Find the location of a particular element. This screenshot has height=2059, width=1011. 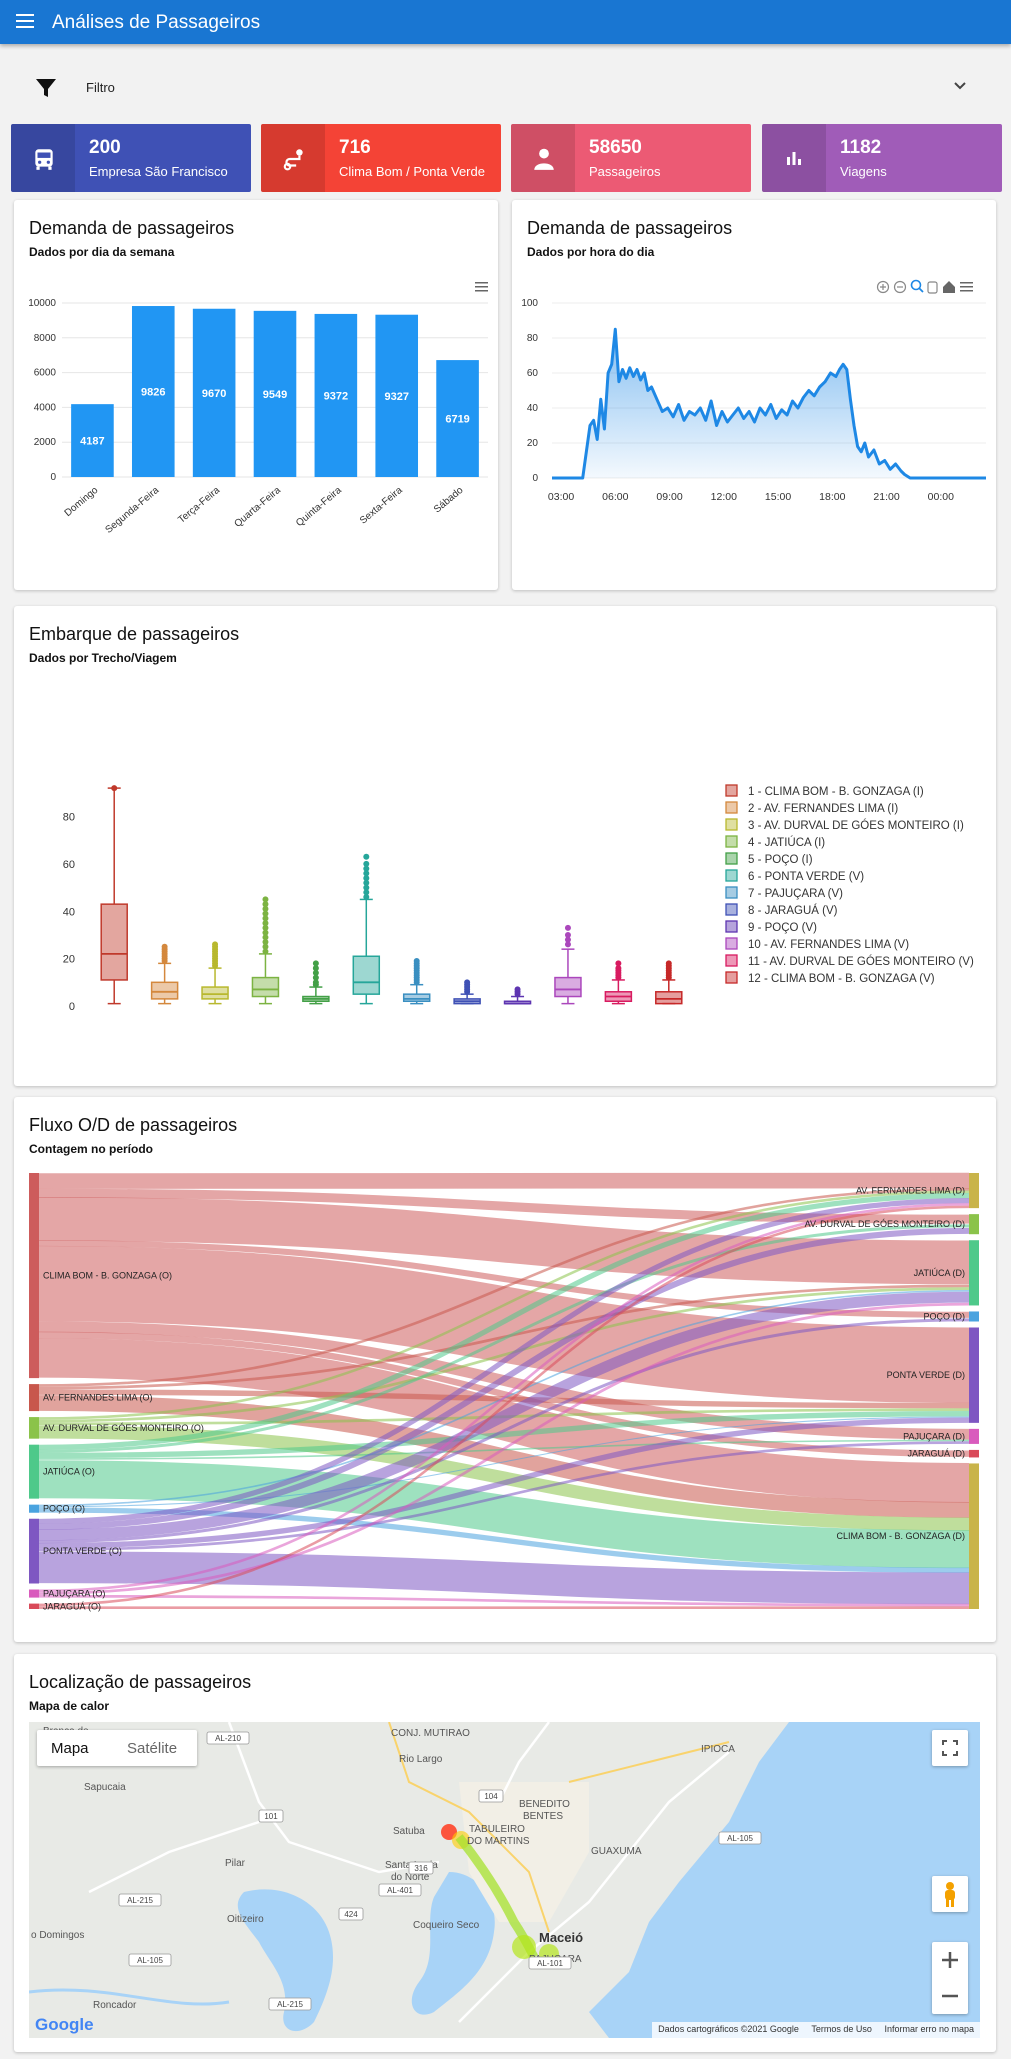

series-line is located at coordinates (769, 403).